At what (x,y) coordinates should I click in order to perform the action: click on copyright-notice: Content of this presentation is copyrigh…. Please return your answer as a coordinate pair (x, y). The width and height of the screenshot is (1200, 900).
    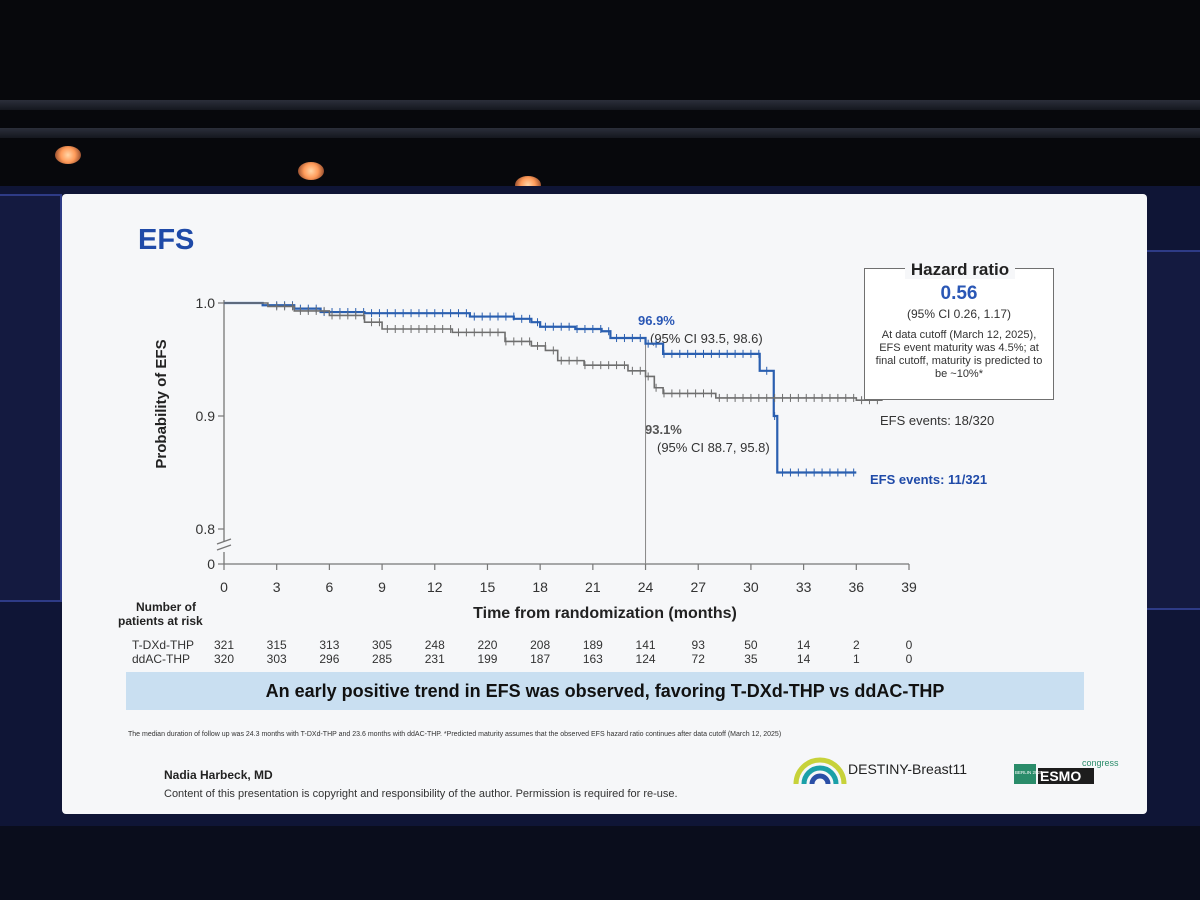
    Looking at the image, I should click on (421, 794).